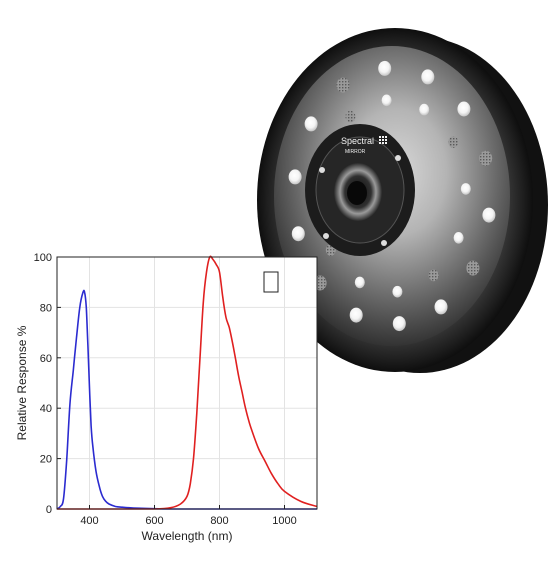  Describe the element at coordinates (355, 152) in the screenshot. I see `device-brand-sublabel: MIRROR` at that location.